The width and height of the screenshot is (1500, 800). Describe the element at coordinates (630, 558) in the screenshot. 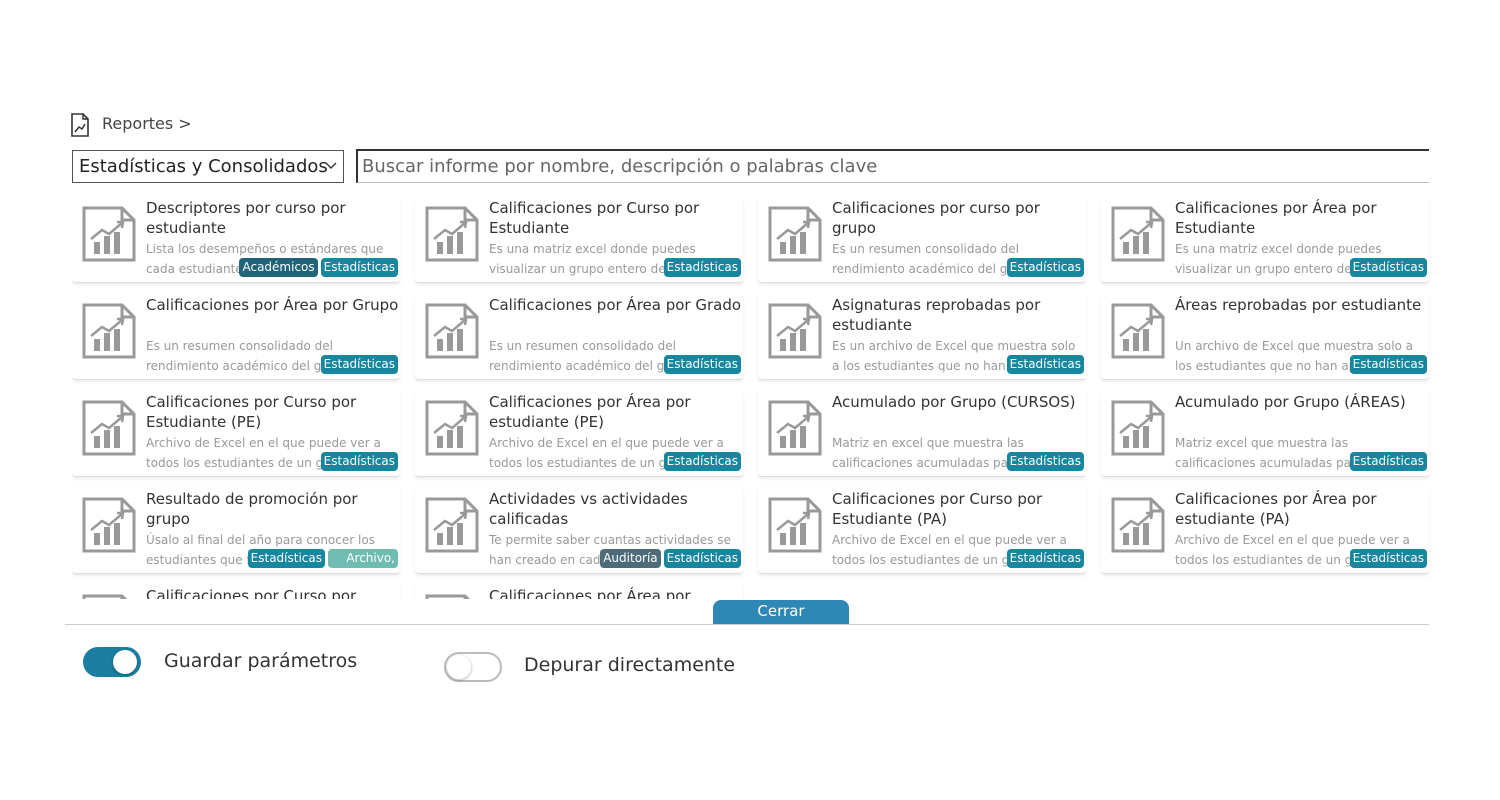

I see `tag: Auditoría` at that location.